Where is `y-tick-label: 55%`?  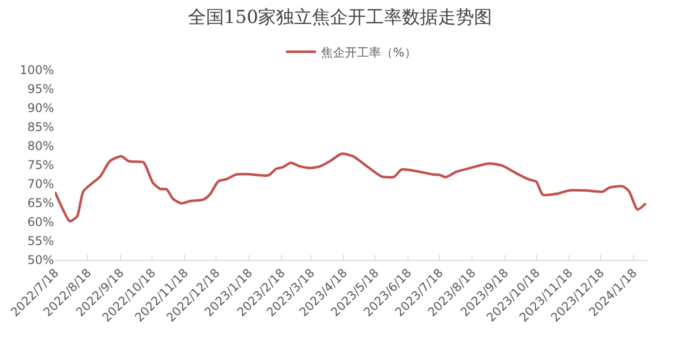
y-tick-label: 55% is located at coordinates (40, 241).